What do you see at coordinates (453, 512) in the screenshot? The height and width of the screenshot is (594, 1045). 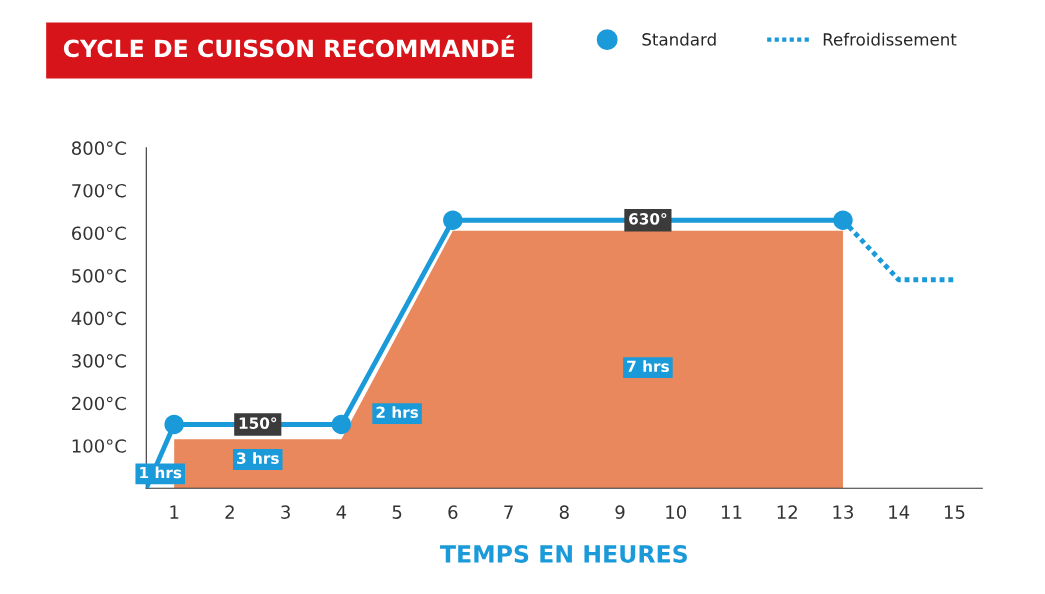 I see `x-tick-label: 6` at bounding box center [453, 512].